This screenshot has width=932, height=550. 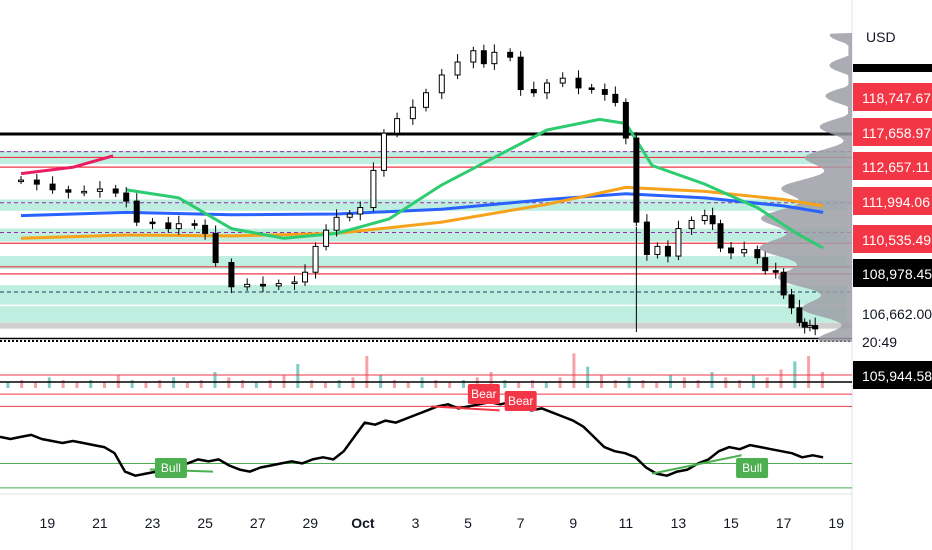 I want to click on time-axis: 19 21 23 25 27 29 Oct 3 5 7 9 11 13 15 17 19, so click(x=442, y=523).